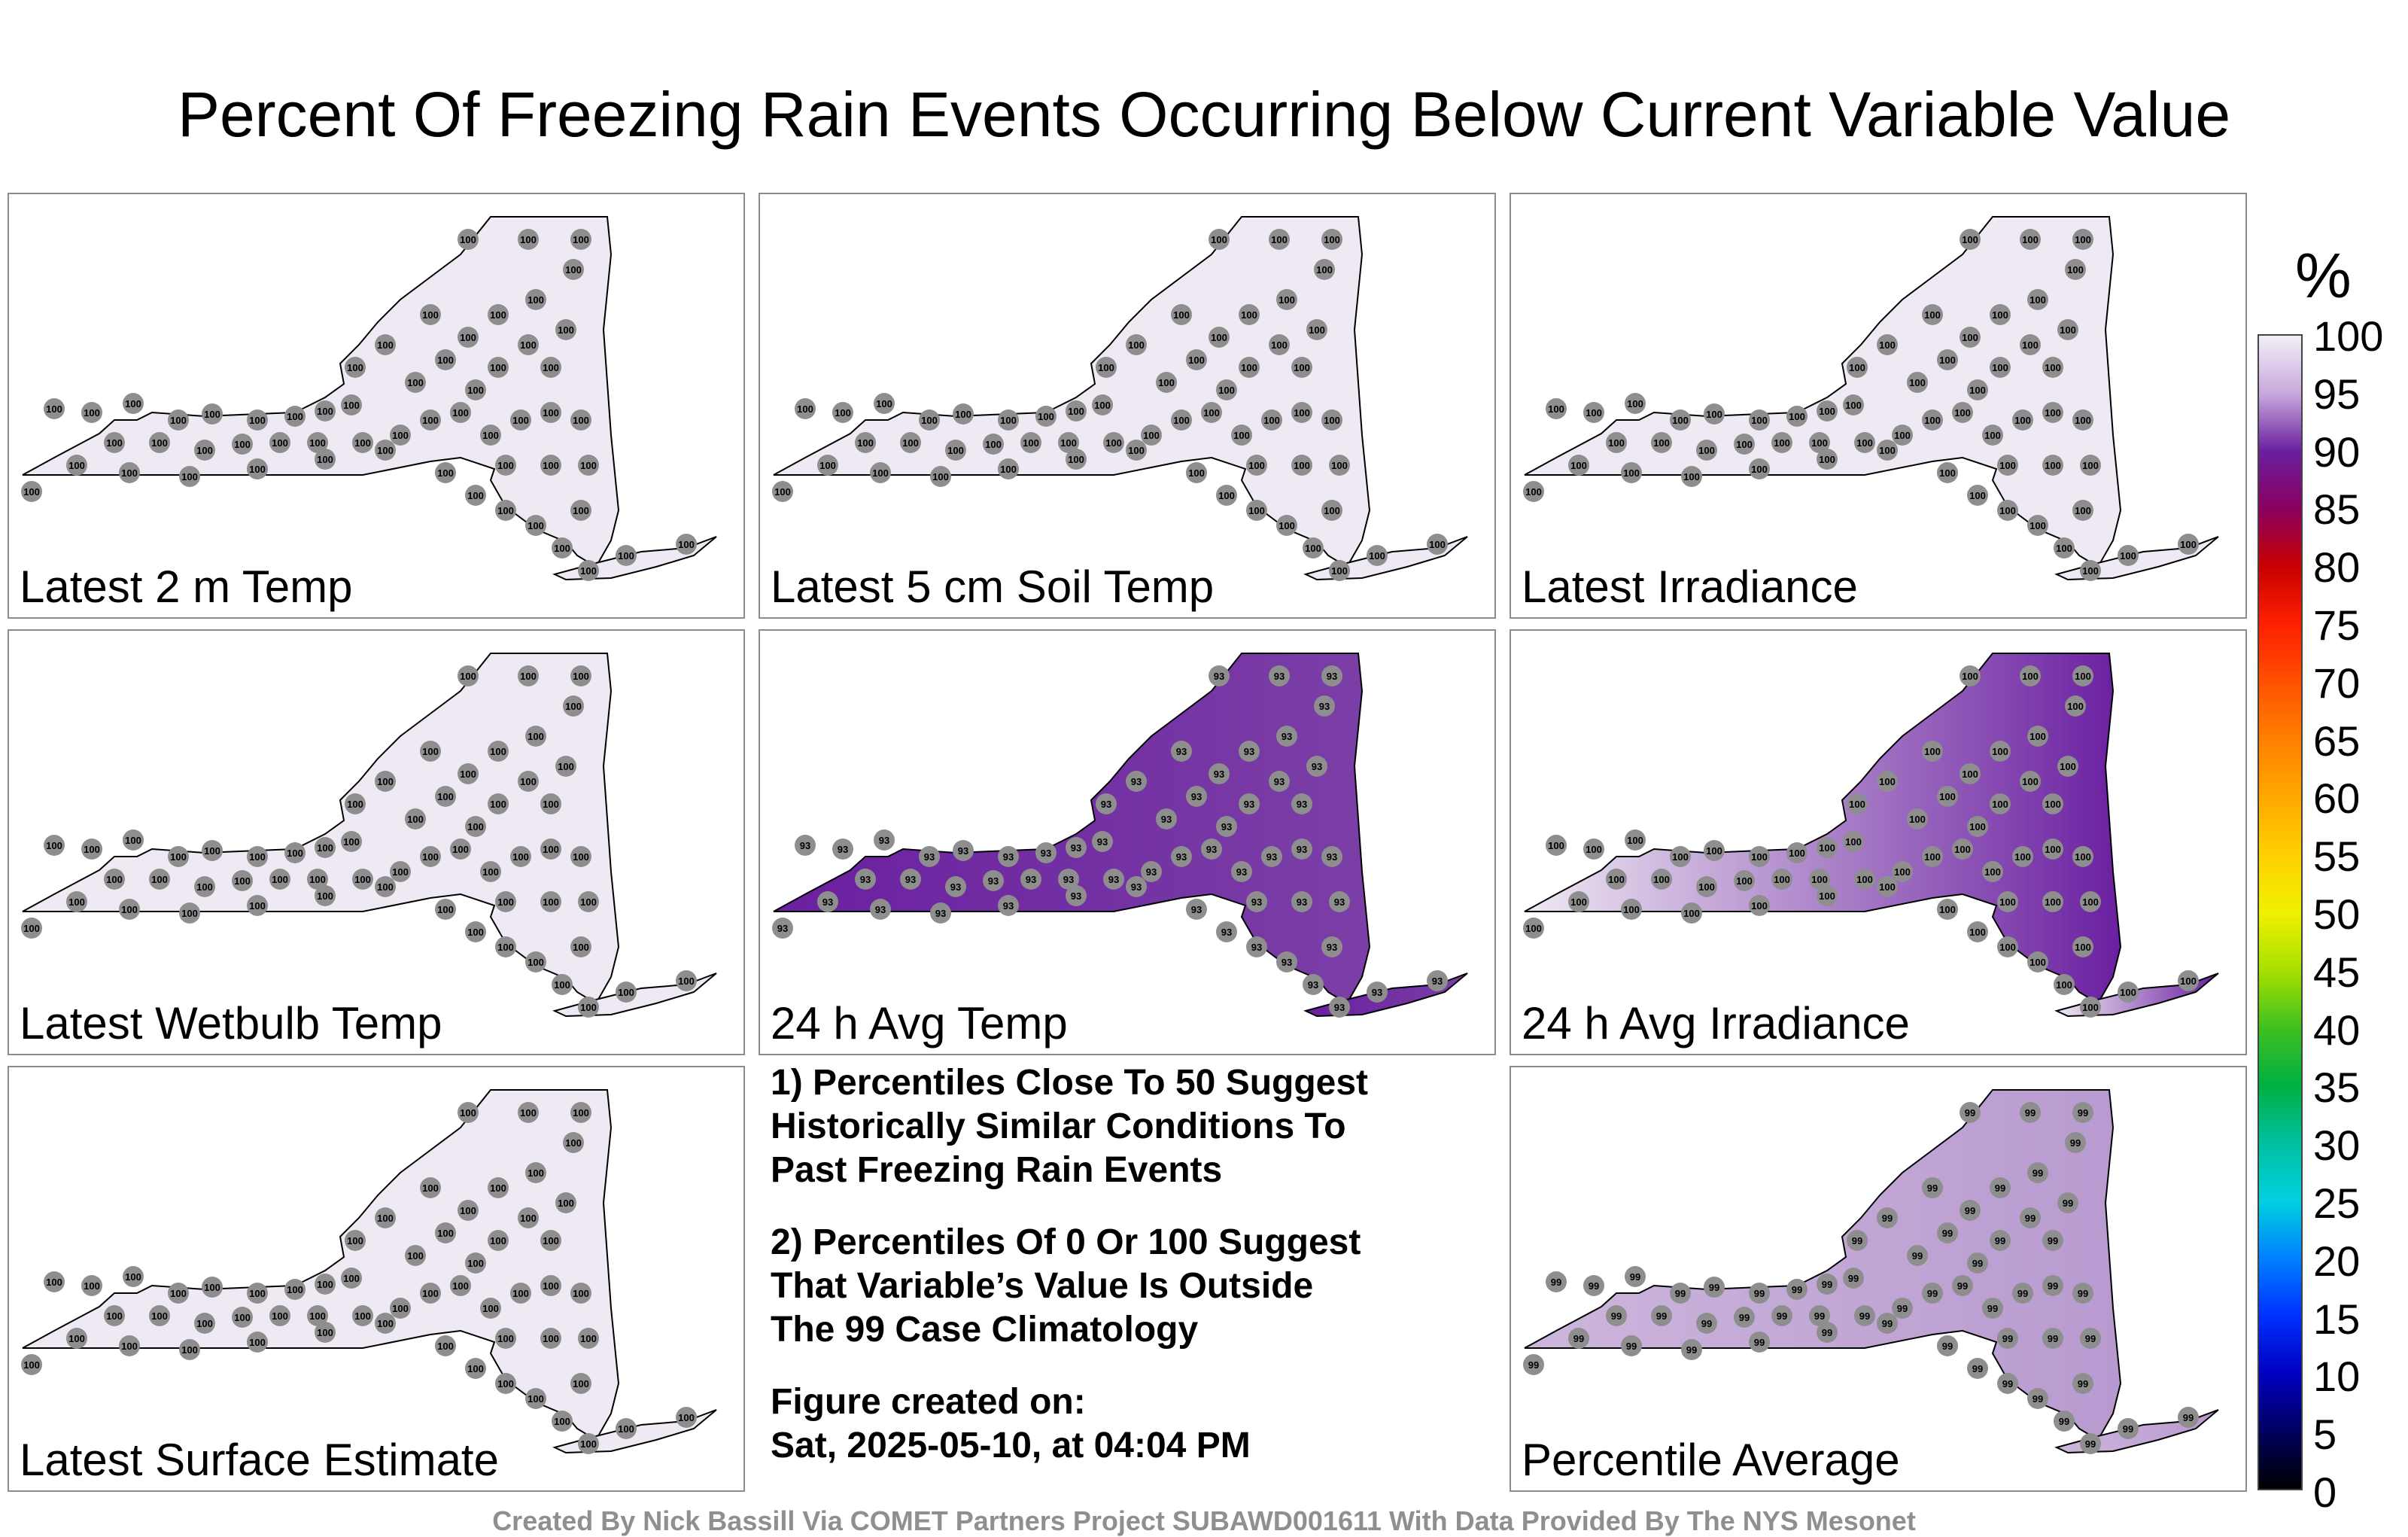 The width and height of the screenshot is (2408, 1537). Describe the element at coordinates (1716, 1023) in the screenshot. I see `panel-label: 24 h Avg Irradiance` at that location.